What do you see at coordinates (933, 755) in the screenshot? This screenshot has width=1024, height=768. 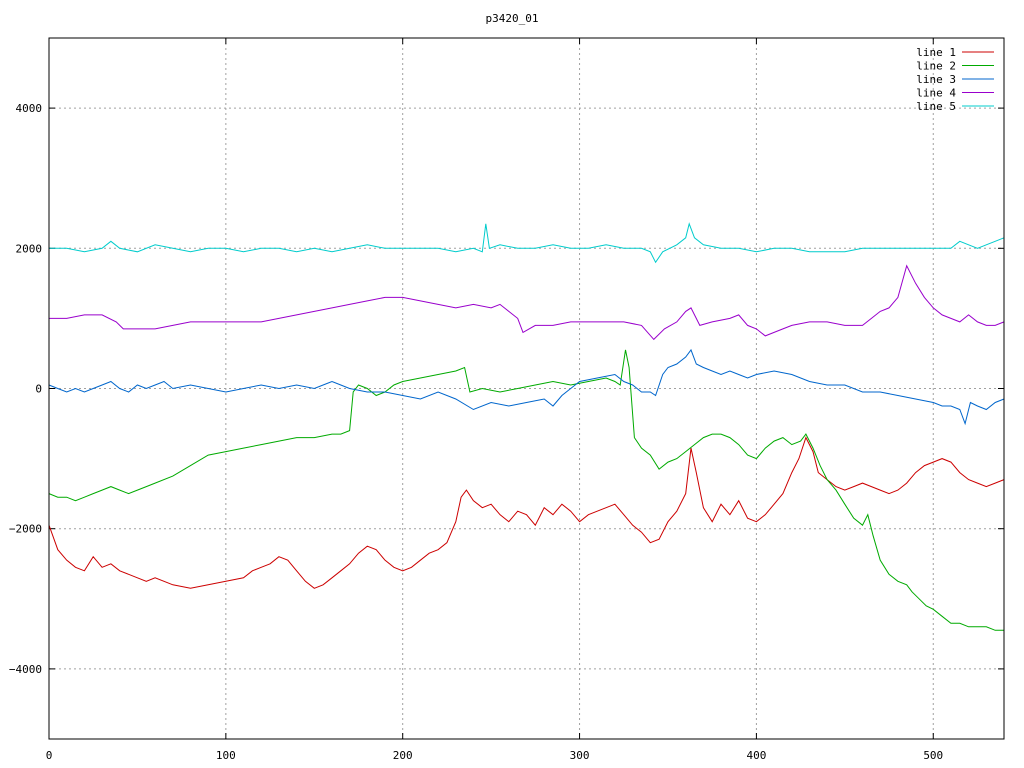 I see `x-tick-label: 500` at bounding box center [933, 755].